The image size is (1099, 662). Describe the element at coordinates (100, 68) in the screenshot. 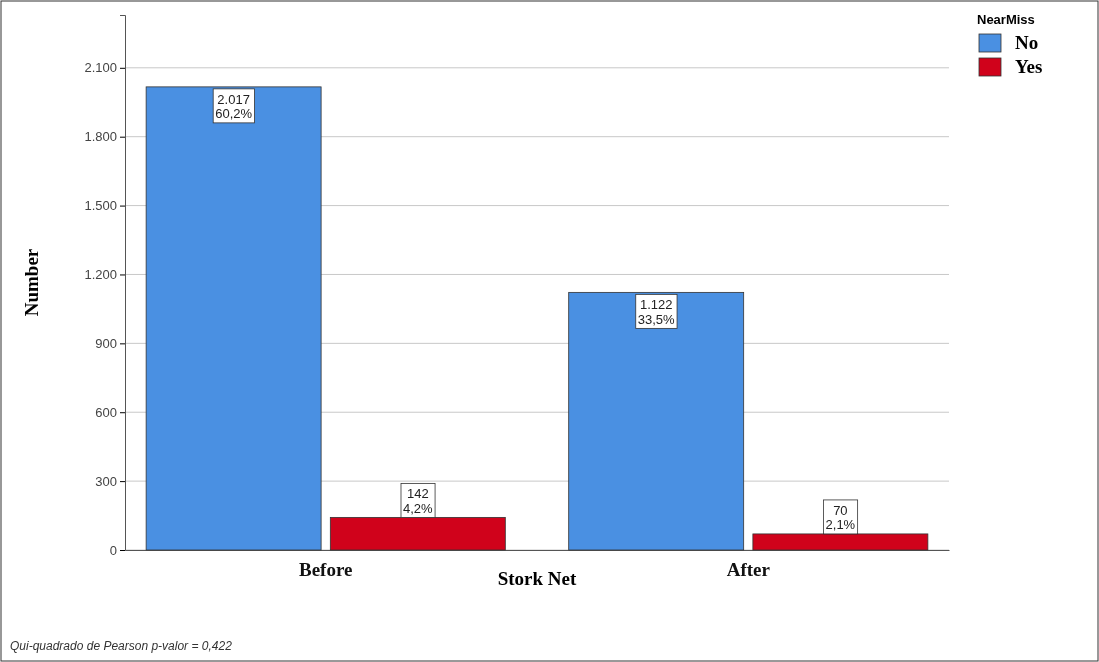

I see `y-tick-label: 2.100` at that location.